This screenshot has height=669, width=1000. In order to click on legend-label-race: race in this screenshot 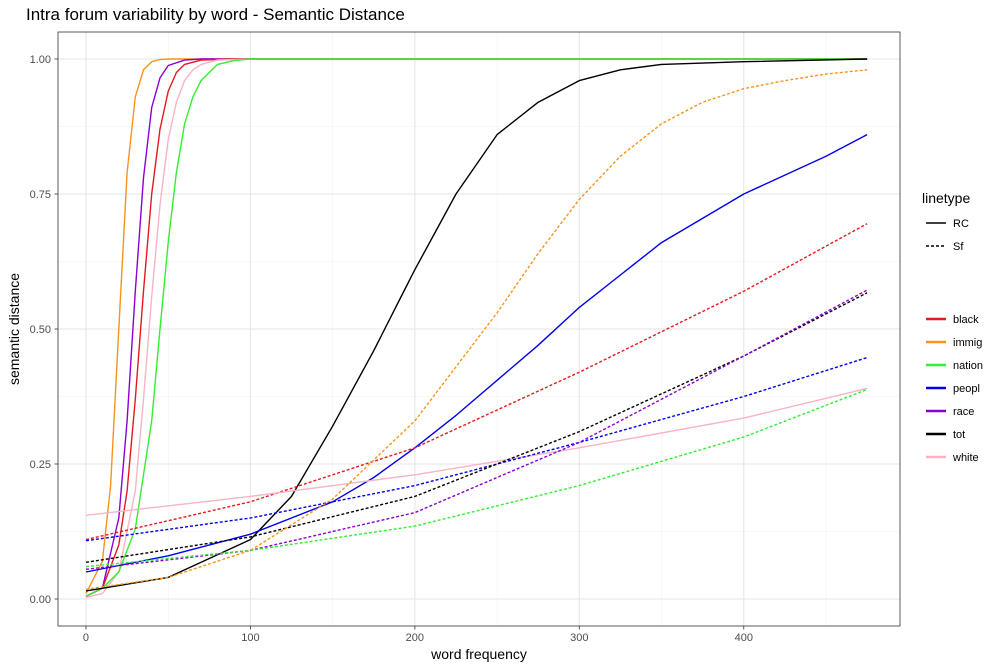, I will do `click(963, 412)`.